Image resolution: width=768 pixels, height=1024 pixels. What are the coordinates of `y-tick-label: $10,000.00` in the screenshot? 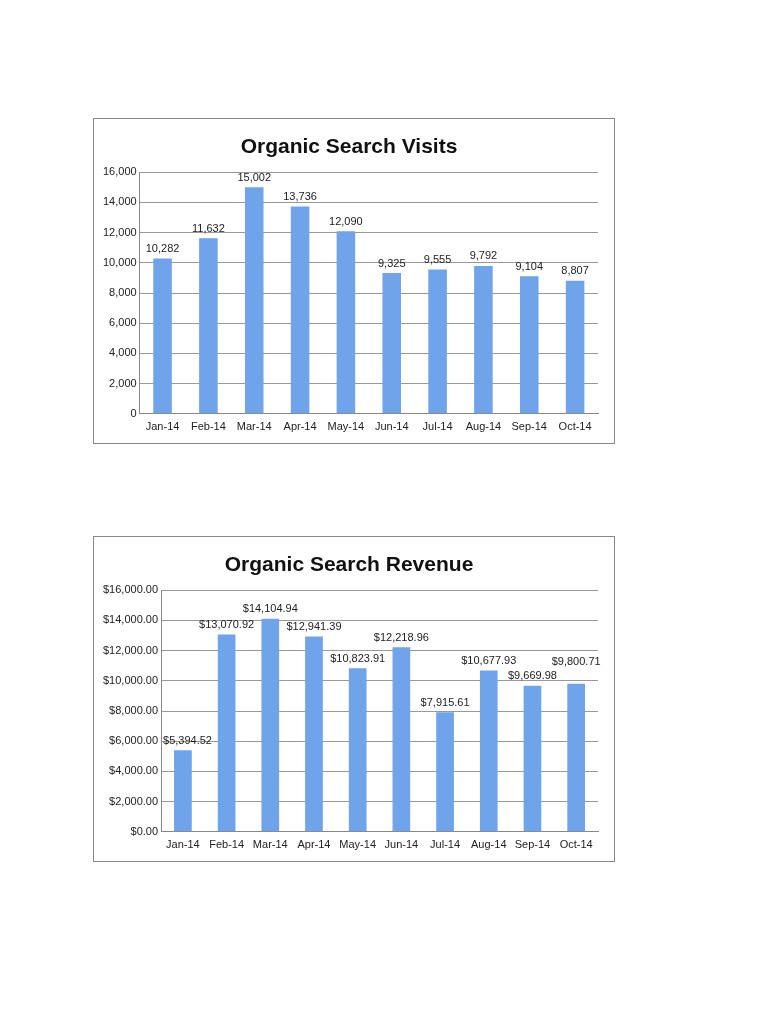 It's located at (130, 679).